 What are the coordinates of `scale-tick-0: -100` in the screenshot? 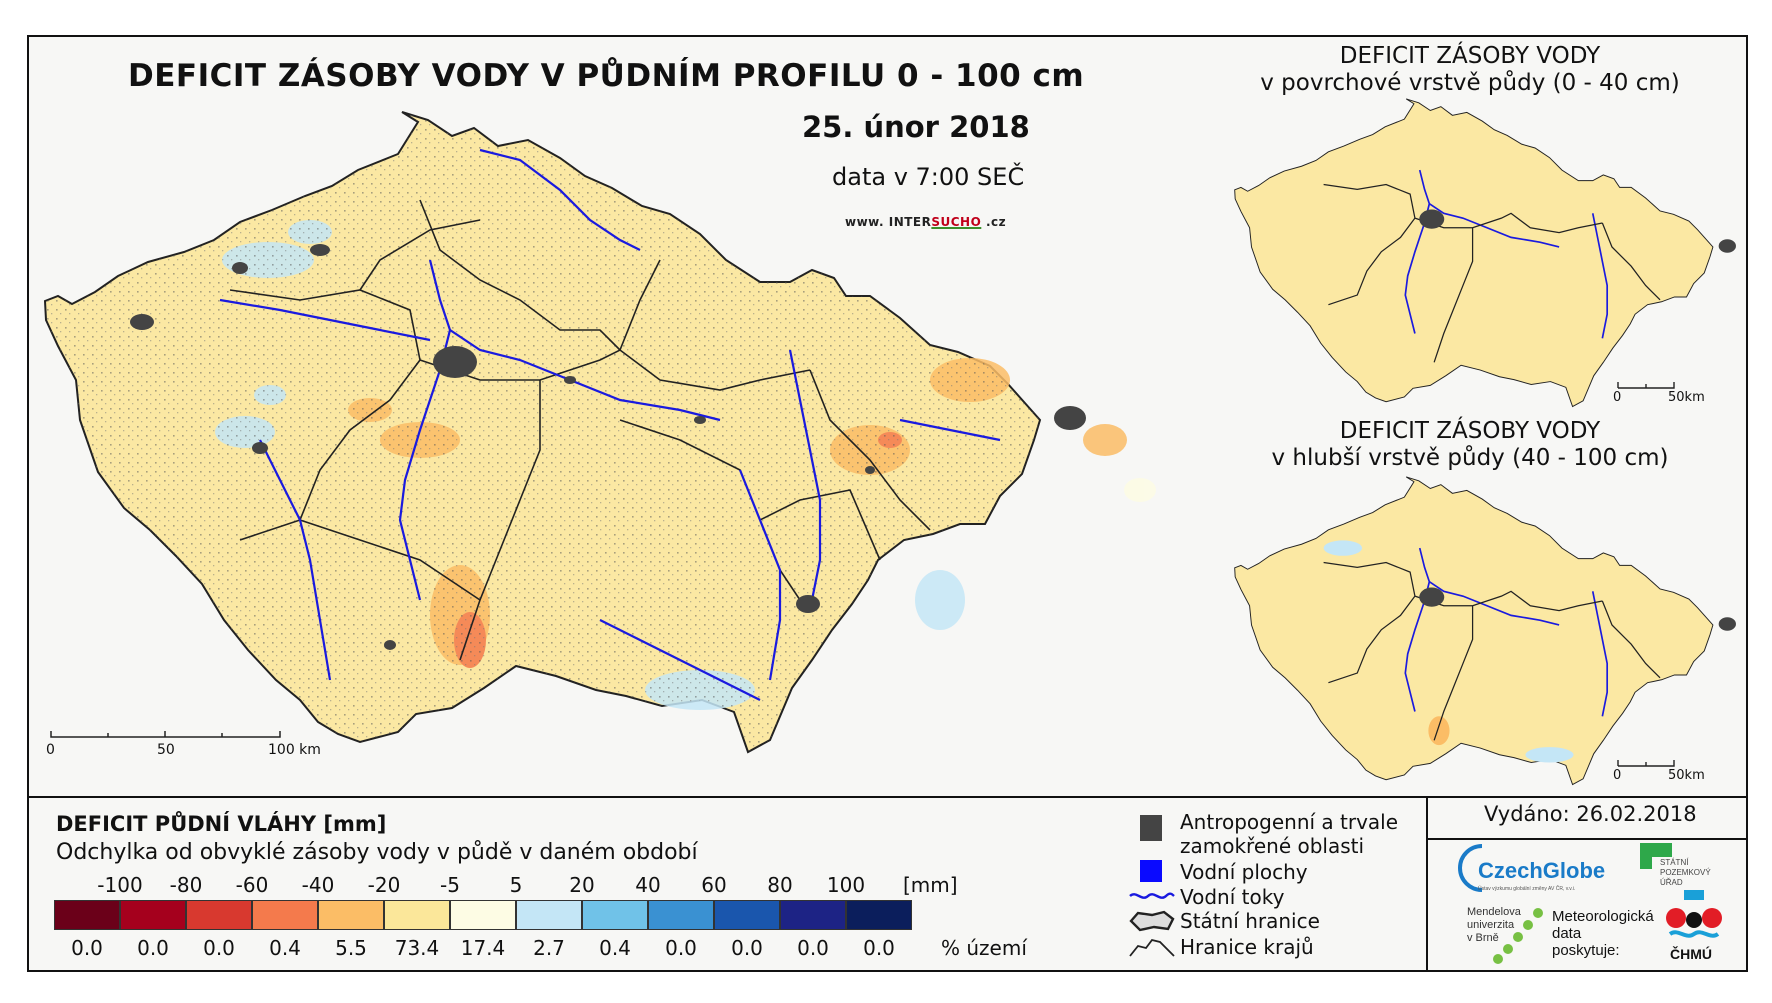 It's located at (120, 885).